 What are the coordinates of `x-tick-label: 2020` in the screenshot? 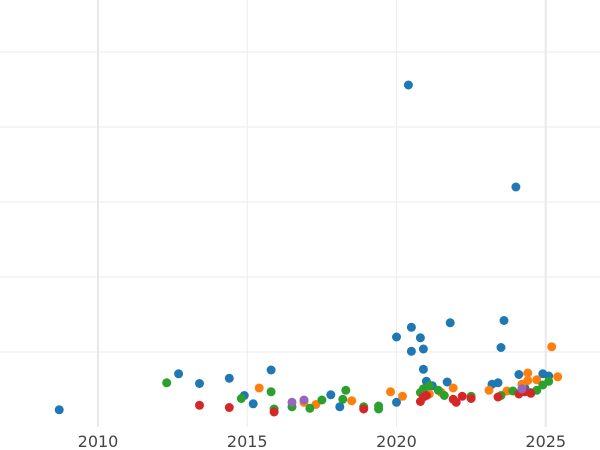 It's located at (396, 441).